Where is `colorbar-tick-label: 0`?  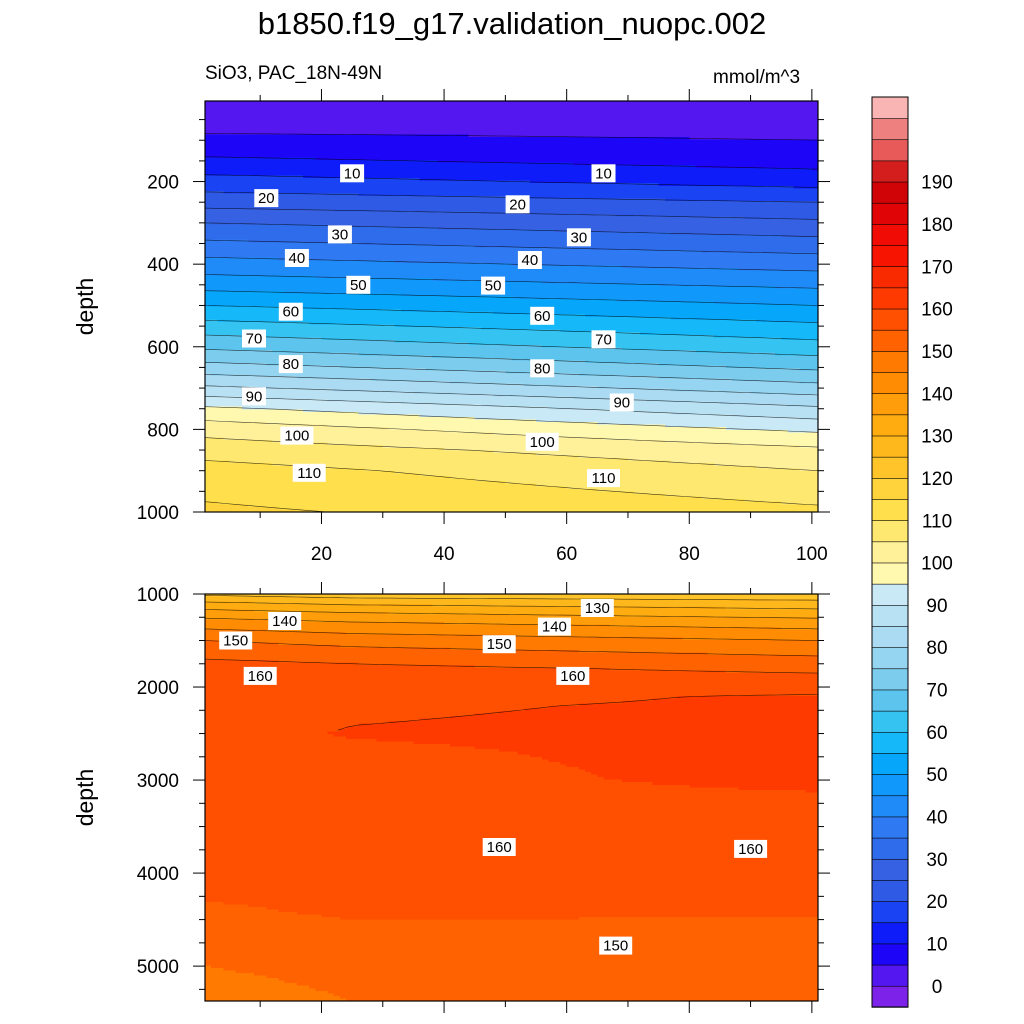
colorbar-tick-label: 0 is located at coordinates (937, 987).